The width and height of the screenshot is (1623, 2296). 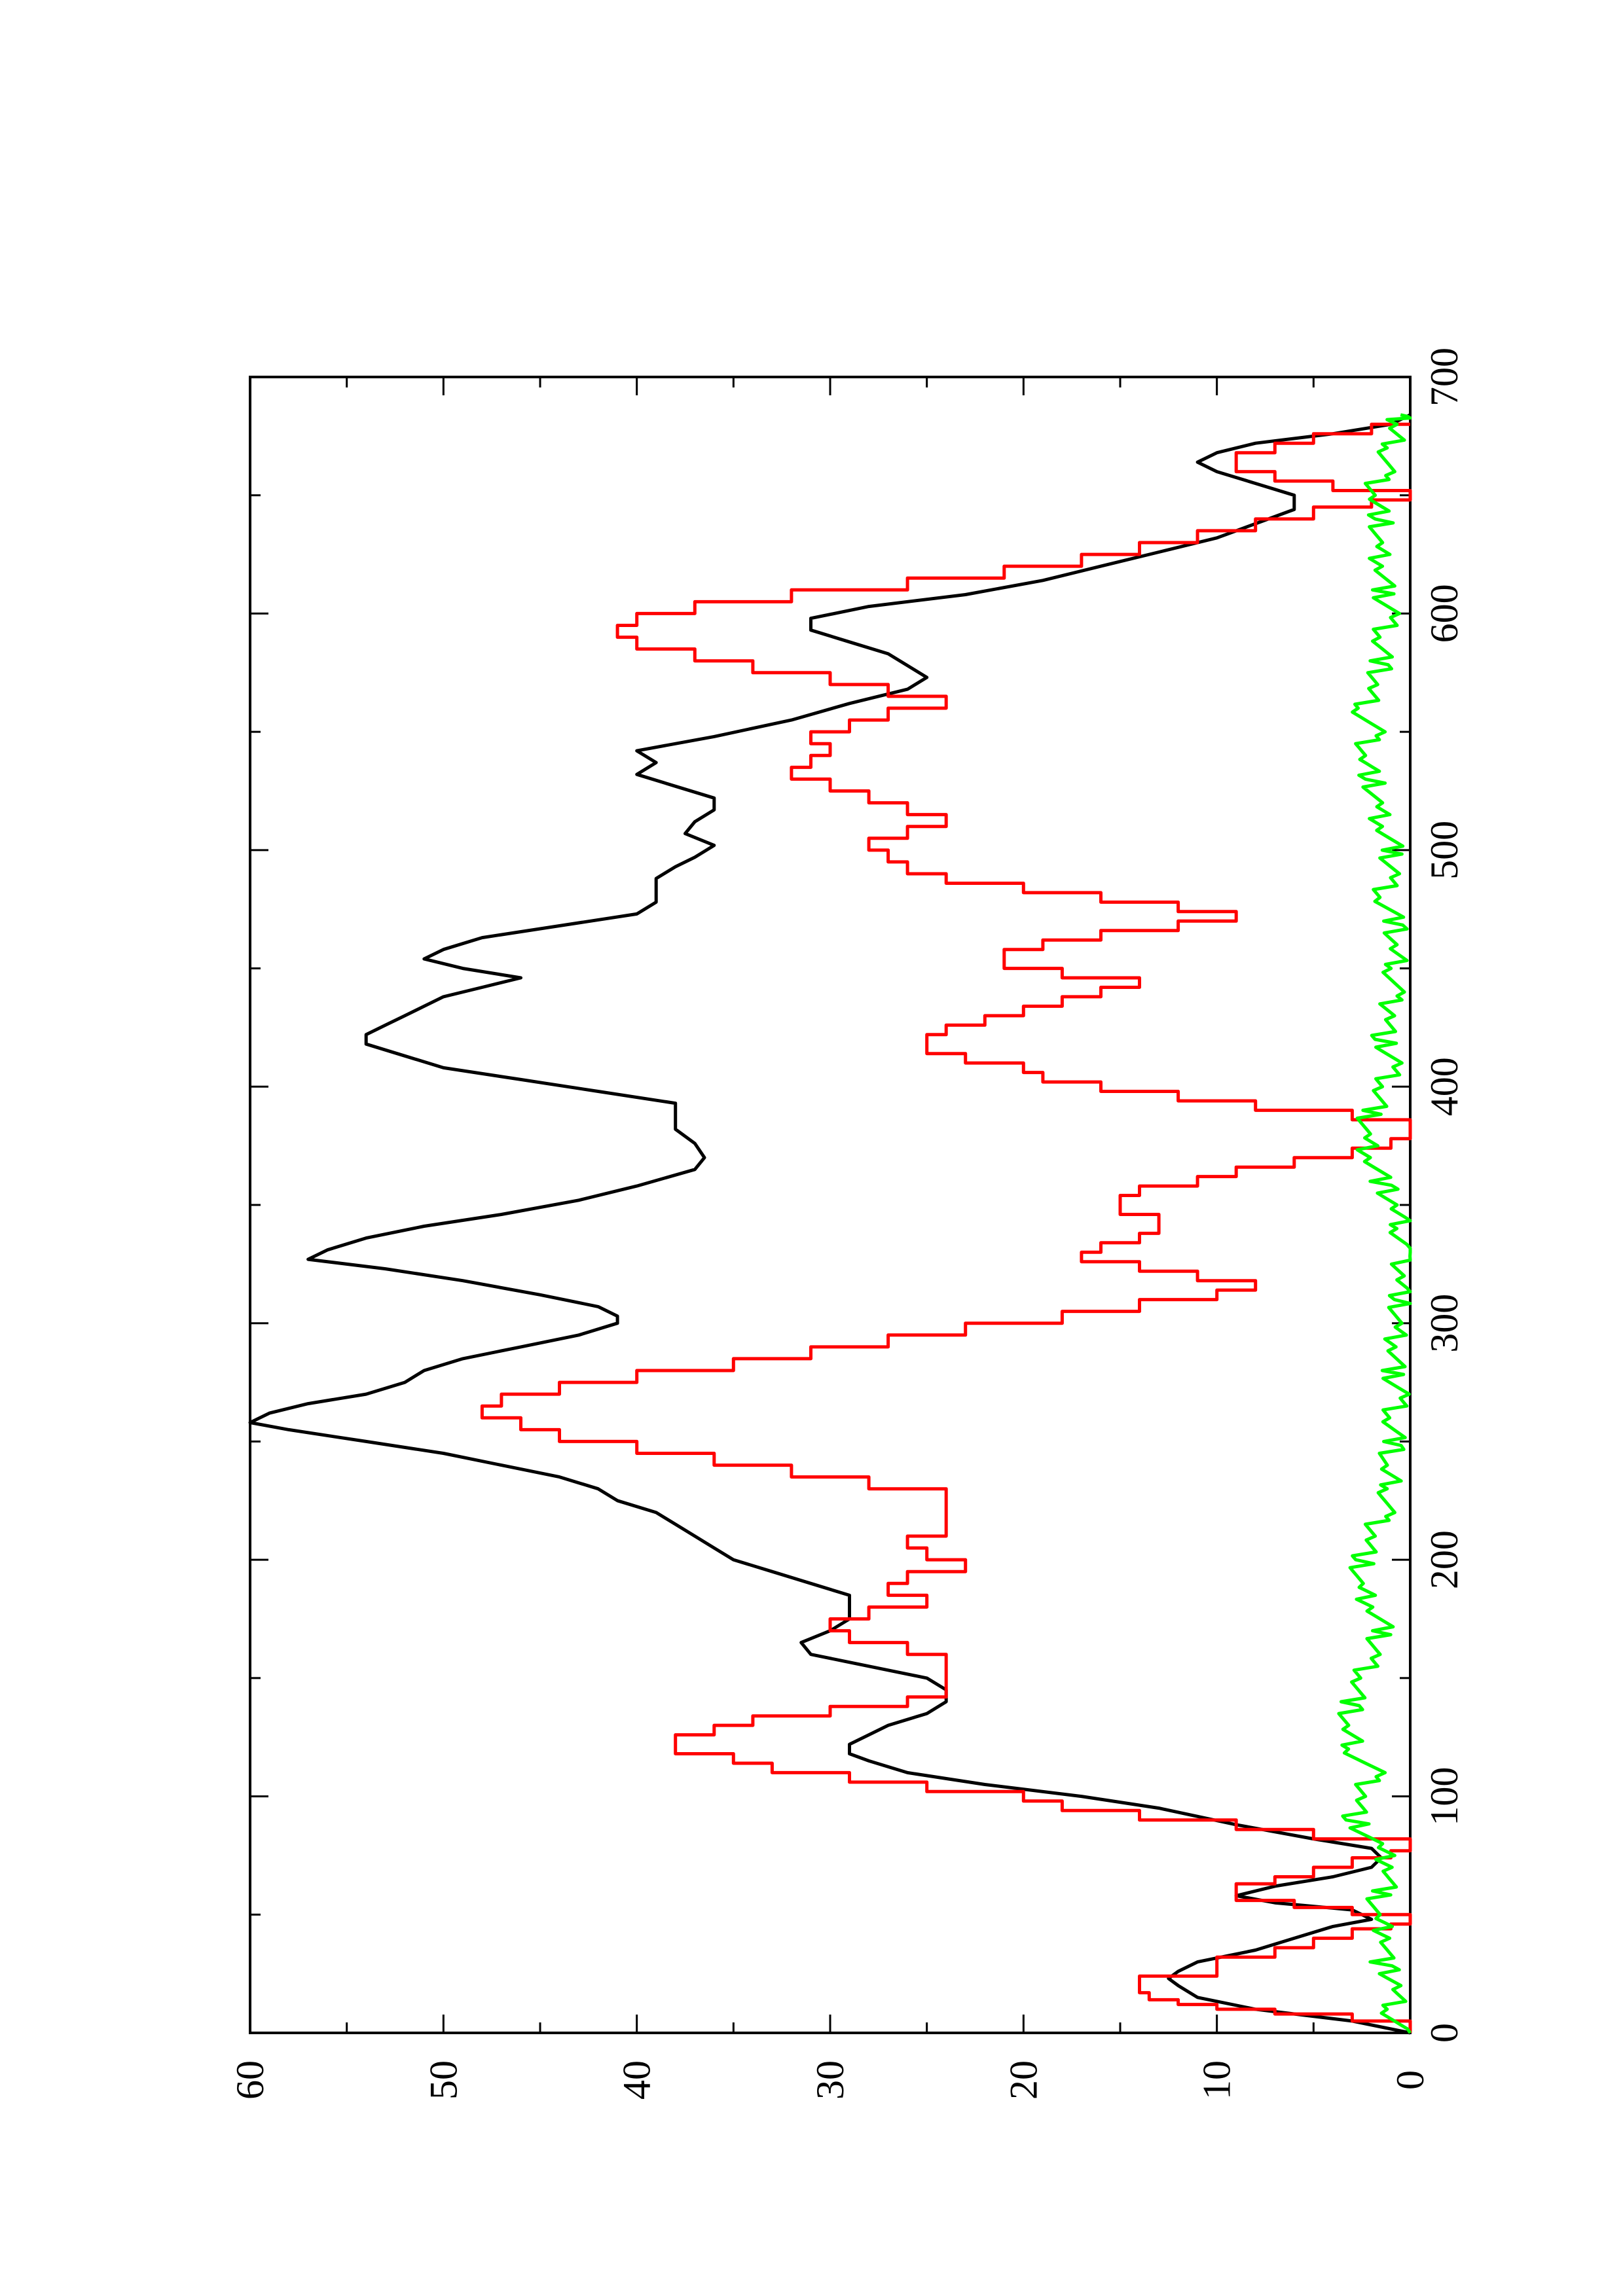 I want to click on y-tick-label: 50, so click(x=443, y=2080).